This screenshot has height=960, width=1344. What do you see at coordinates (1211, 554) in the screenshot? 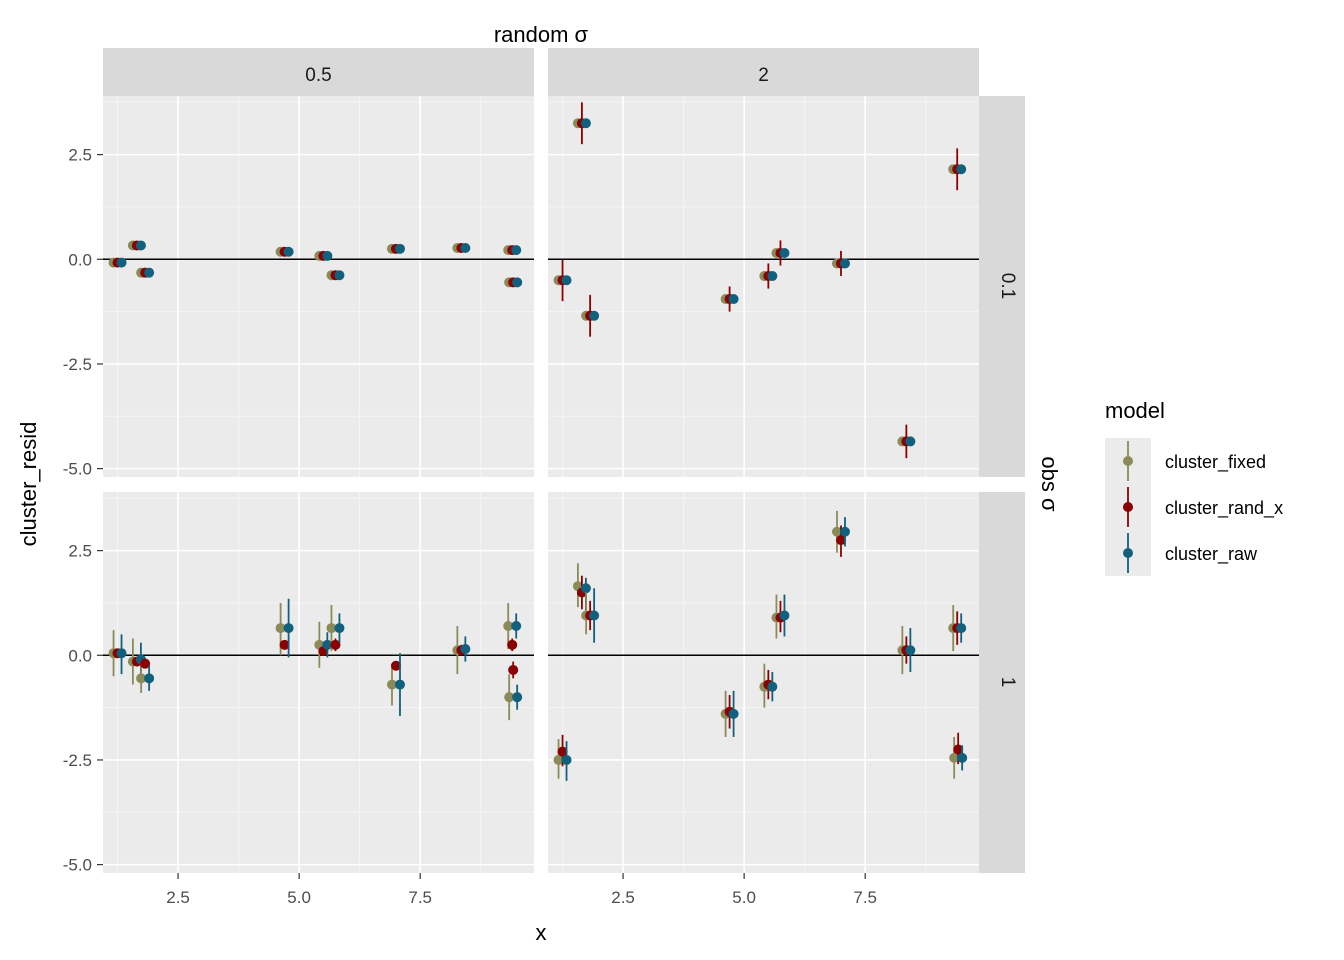
I see `legend-label-cluster-raw: cluster_raw` at bounding box center [1211, 554].